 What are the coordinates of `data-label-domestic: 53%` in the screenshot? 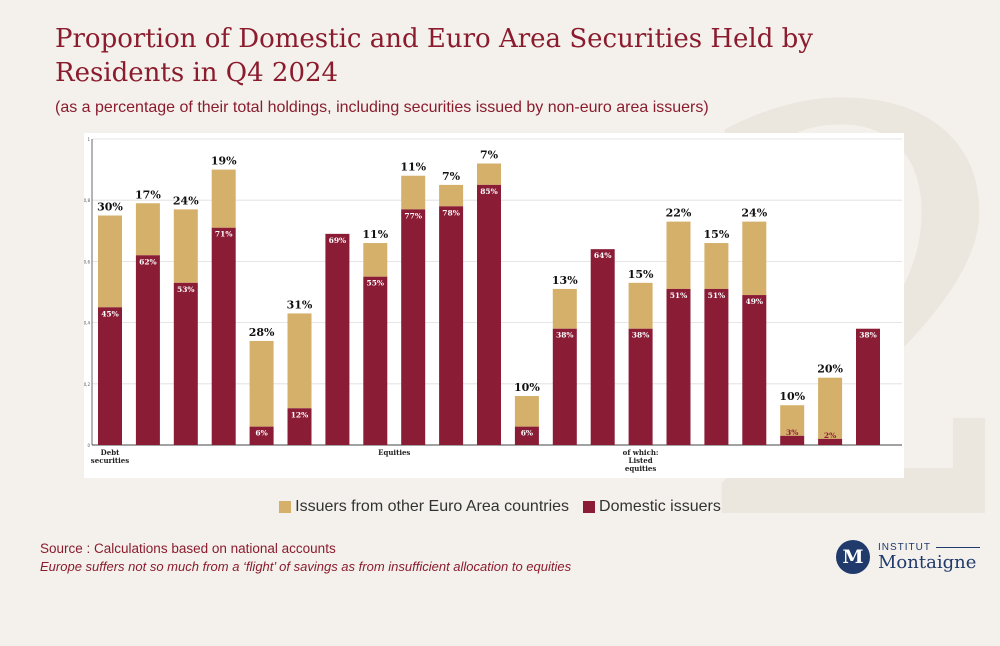 It's located at (186, 289).